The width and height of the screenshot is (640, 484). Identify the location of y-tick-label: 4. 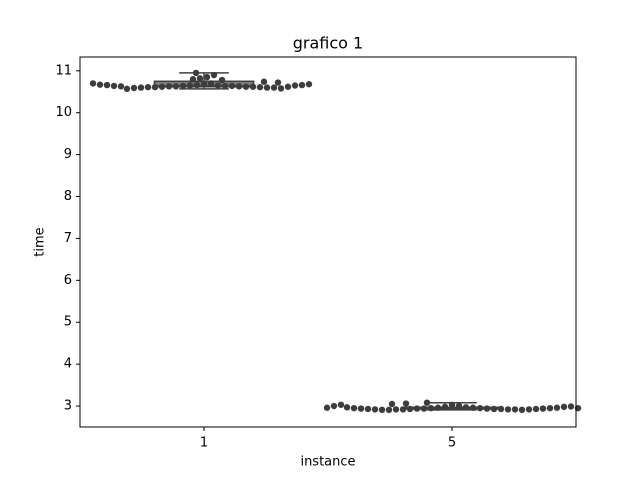
(68, 364).